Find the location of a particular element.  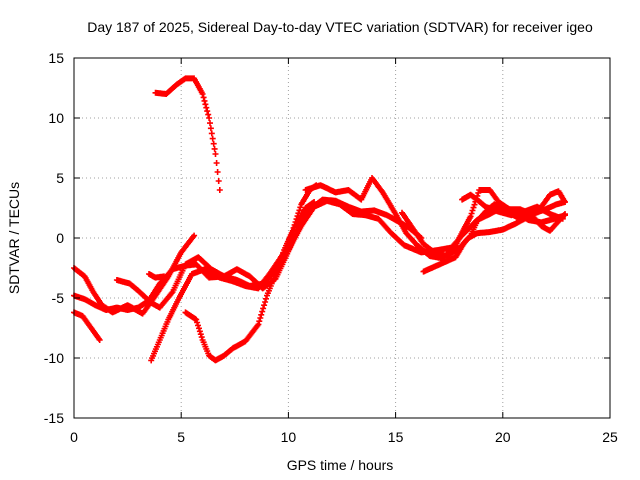

y-tick-label: -5 is located at coordinates (58, 298).